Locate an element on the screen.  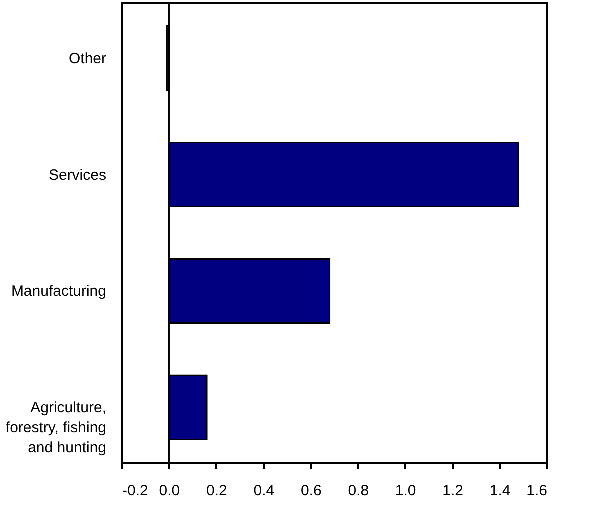
y-tick-label: Other is located at coordinates (87, 59).